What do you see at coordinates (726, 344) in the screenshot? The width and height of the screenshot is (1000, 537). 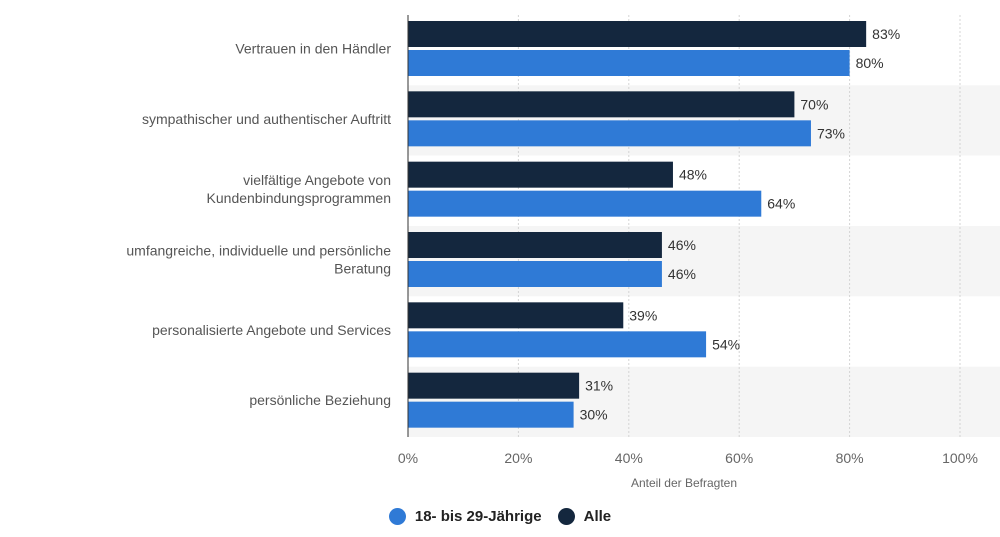 I see `bar-value-label: 54%` at bounding box center [726, 344].